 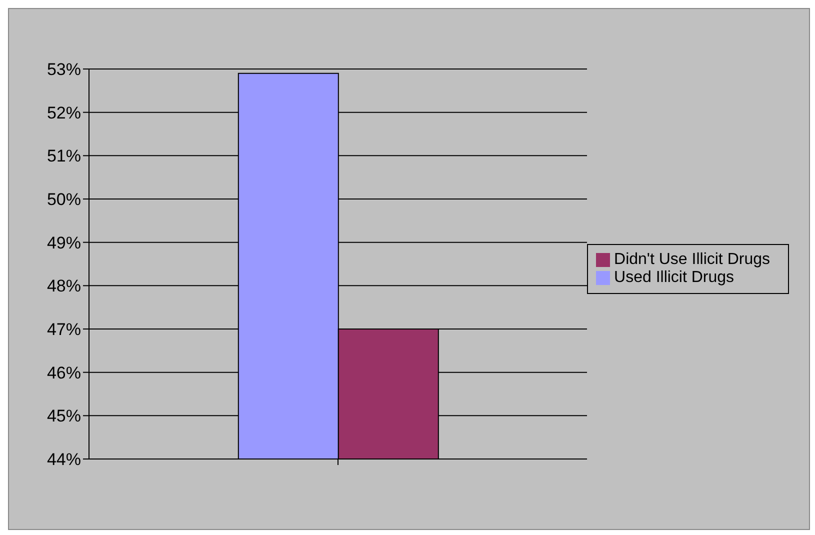 What do you see at coordinates (63, 416) in the screenshot?
I see `y-tick-label: 45%` at bounding box center [63, 416].